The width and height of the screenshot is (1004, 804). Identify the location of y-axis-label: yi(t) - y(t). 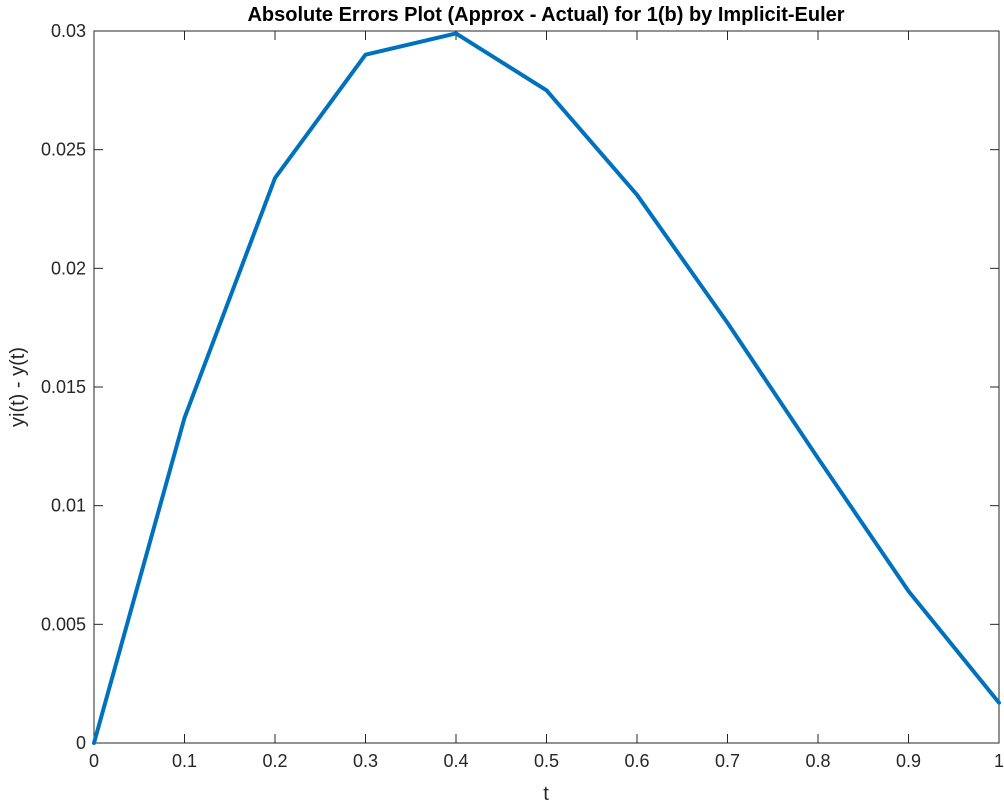
(18, 387).